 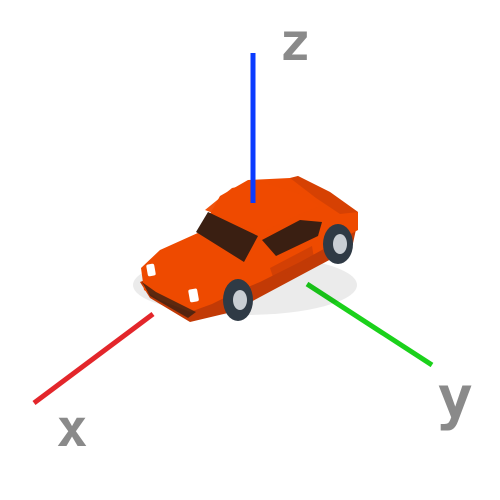 What do you see at coordinates (193, 295) in the screenshot?
I see `car-headlight-right` at bounding box center [193, 295].